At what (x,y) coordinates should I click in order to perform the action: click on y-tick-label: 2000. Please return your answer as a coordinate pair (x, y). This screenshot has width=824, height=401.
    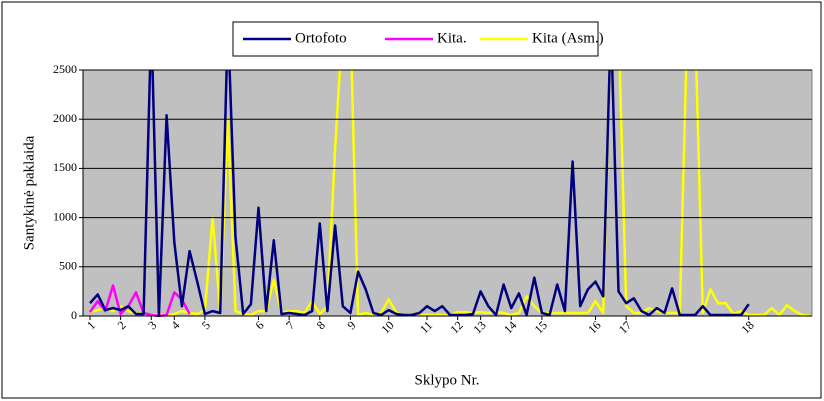
    Looking at the image, I should click on (65, 118).